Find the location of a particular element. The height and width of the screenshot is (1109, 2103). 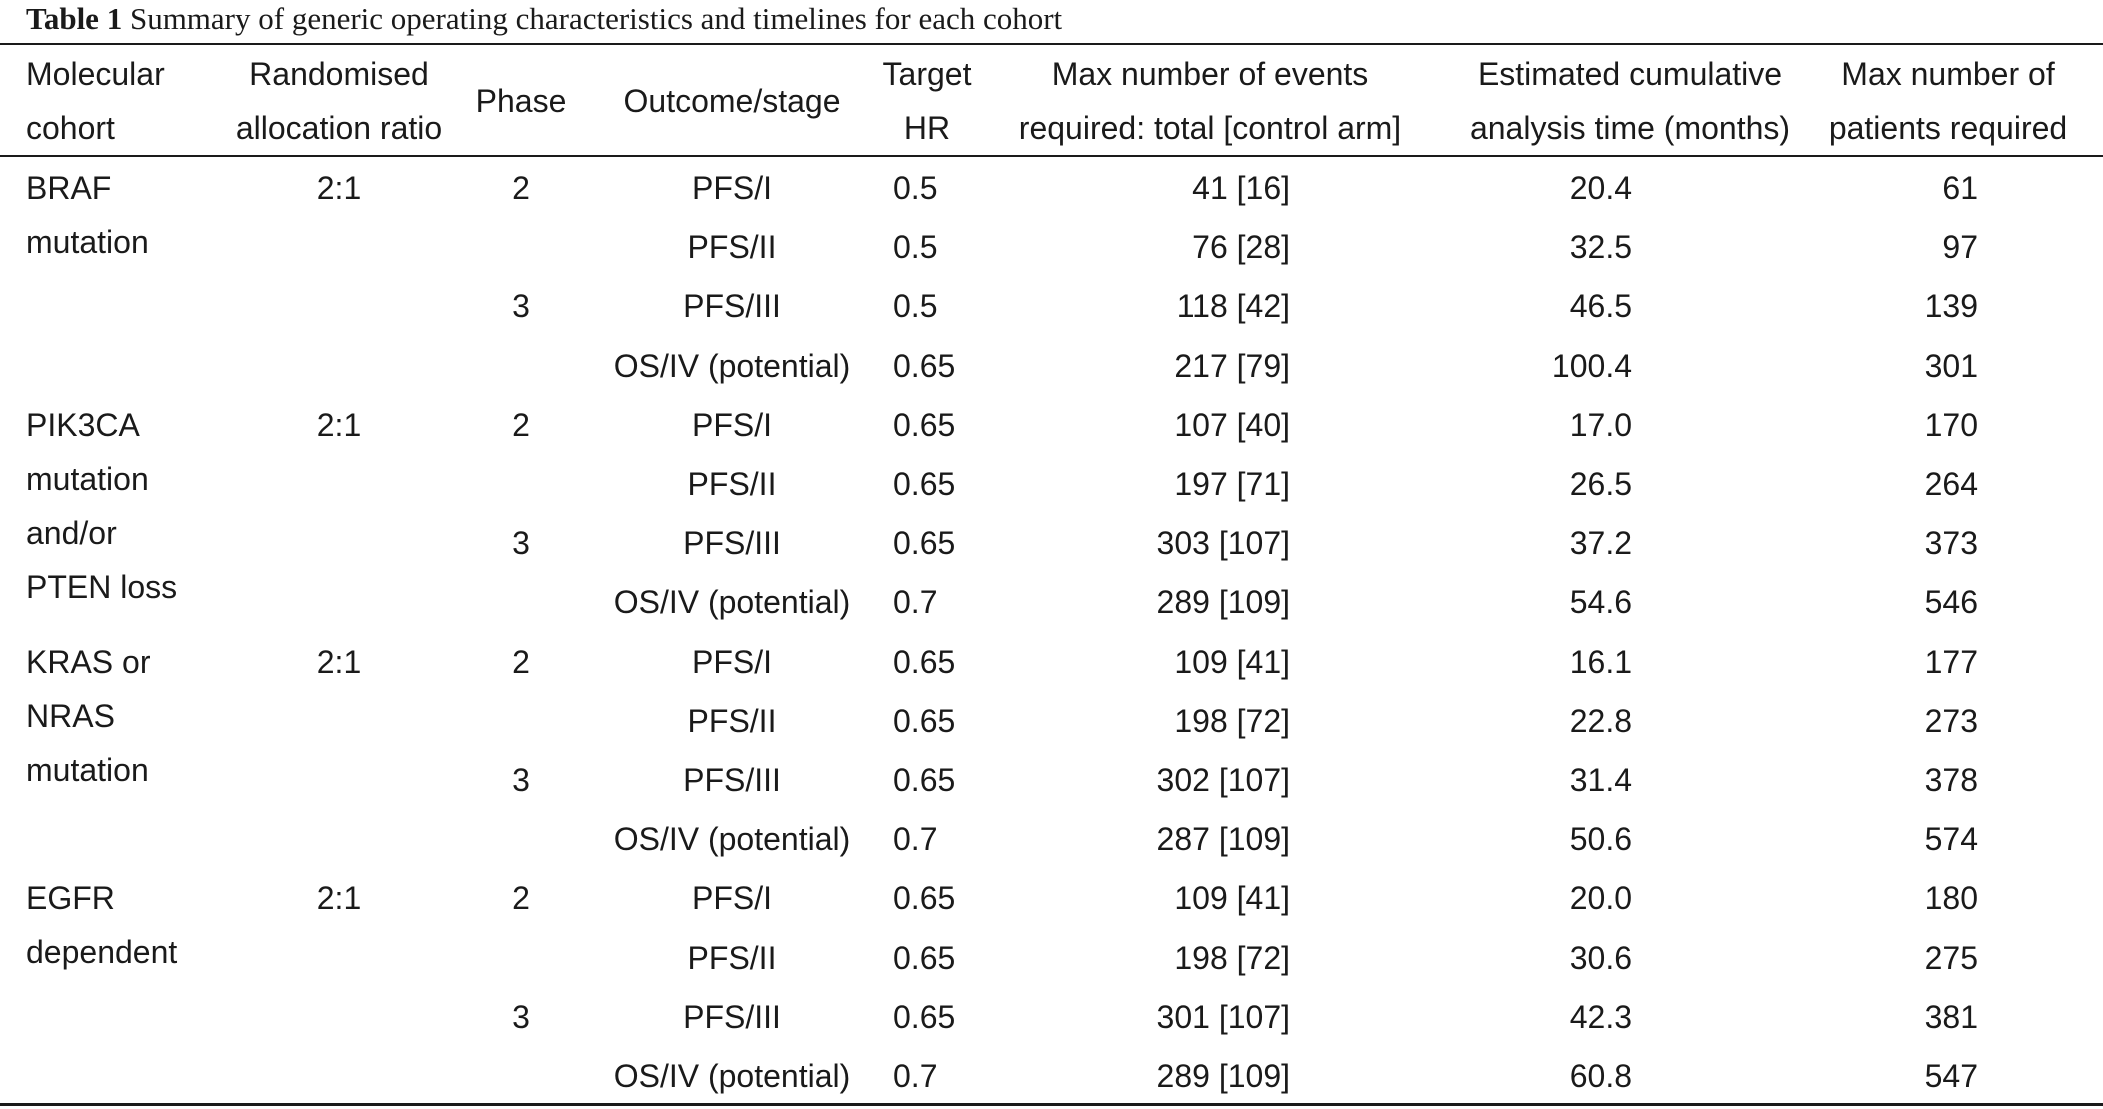

cell-time: 16.1 is located at coordinates (1600, 661).